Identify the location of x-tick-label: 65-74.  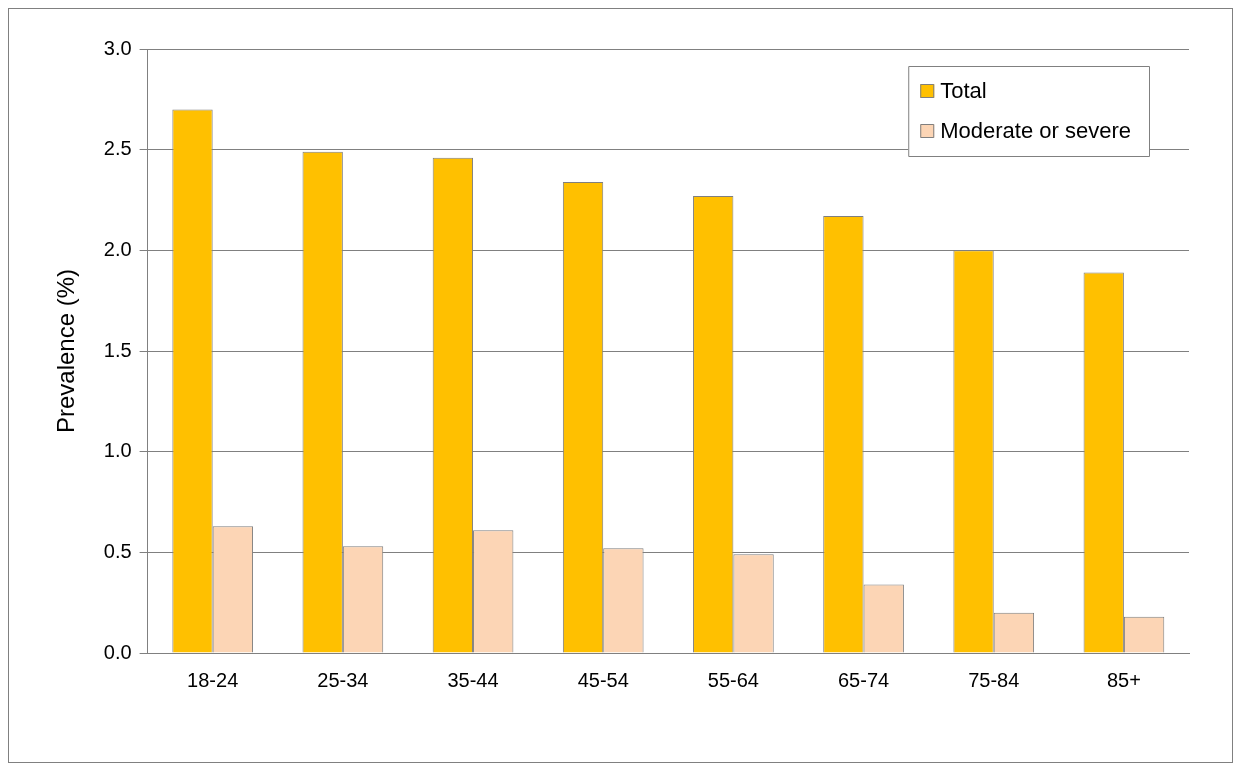
(863, 679).